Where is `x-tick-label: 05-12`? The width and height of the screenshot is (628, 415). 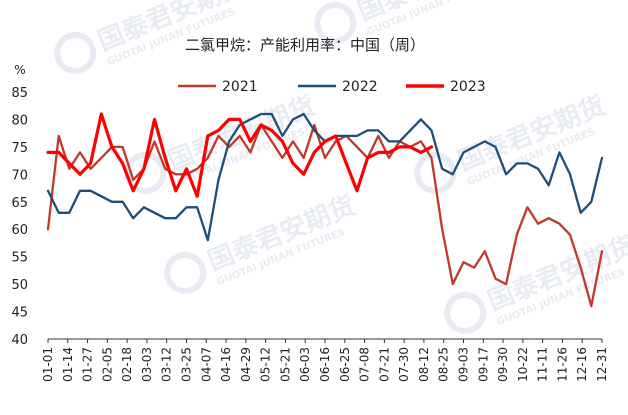 x-tick-label: 05-12 is located at coordinates (266, 364).